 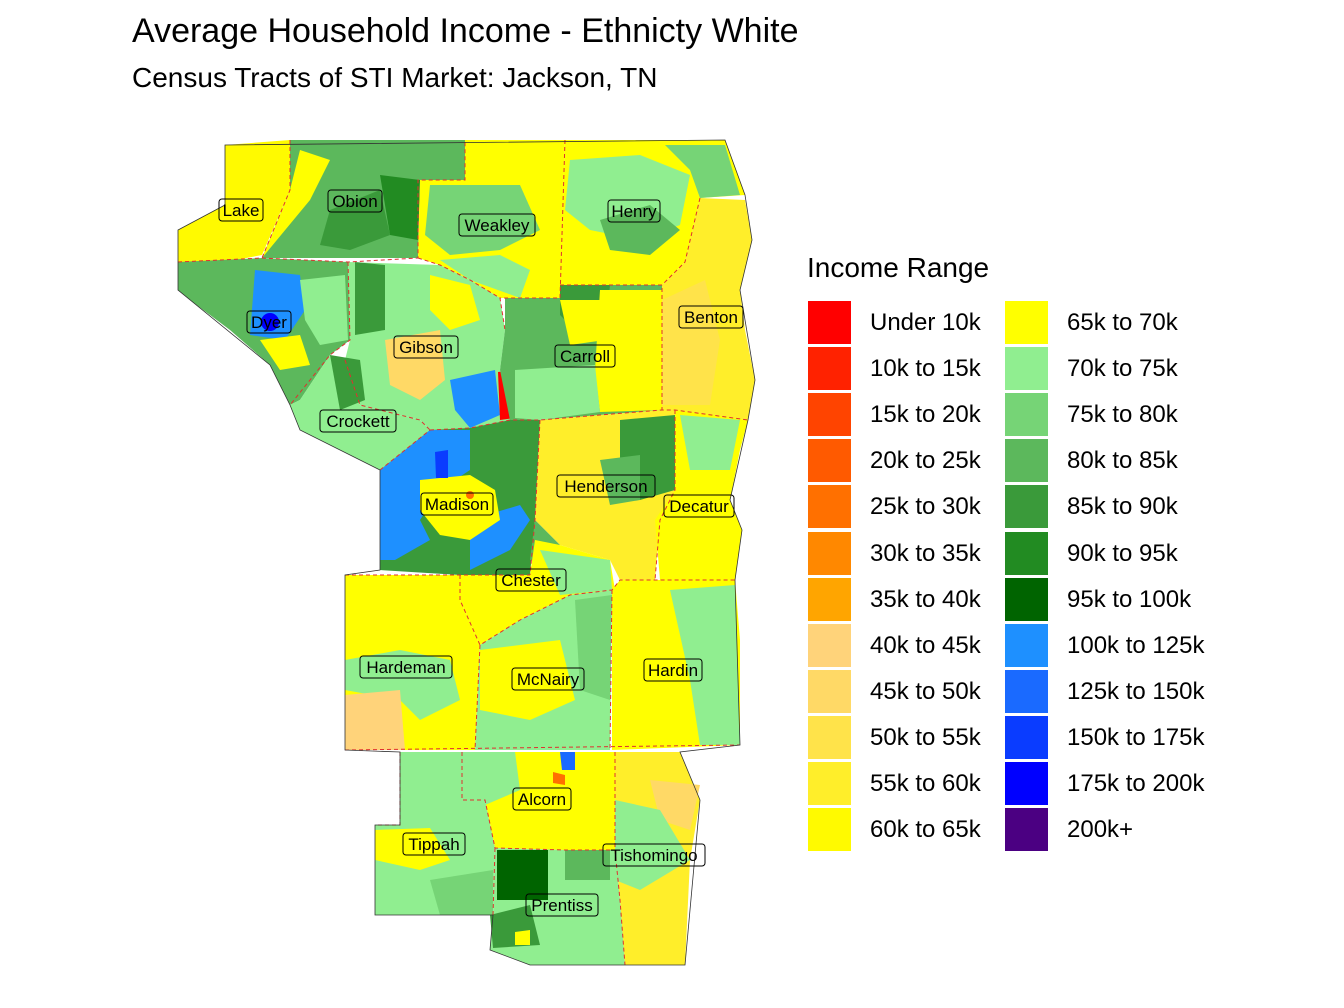 I want to click on county-name: Madison, so click(x=457, y=504).